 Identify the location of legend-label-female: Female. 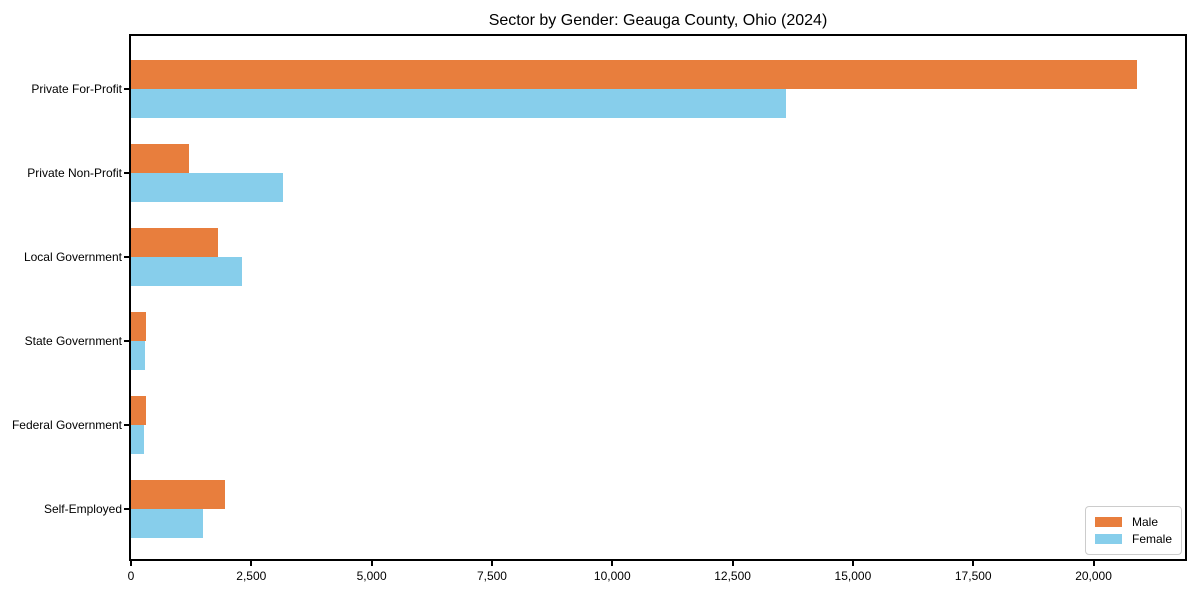
(1151, 539).